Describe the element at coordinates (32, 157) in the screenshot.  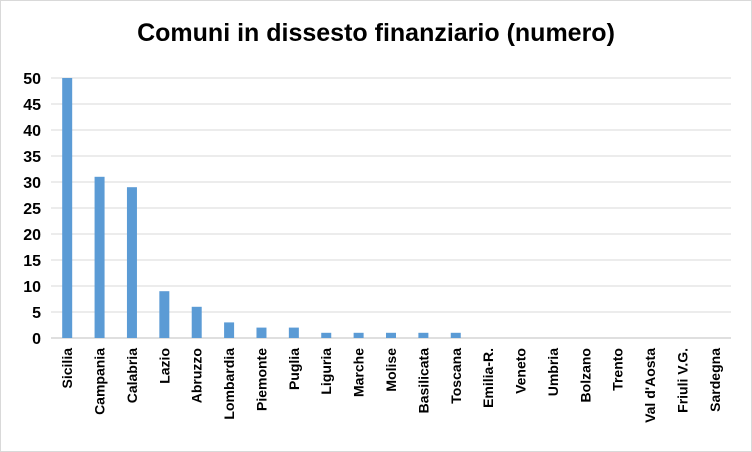
I see `y-tick-label: 35` at that location.